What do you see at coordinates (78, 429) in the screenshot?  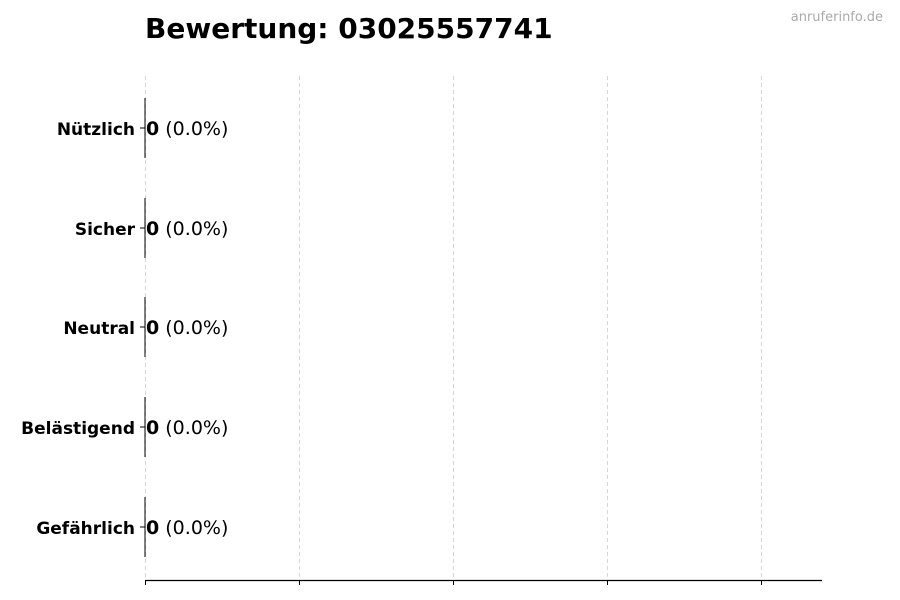 I see `y-tick-label: Belästigend` at bounding box center [78, 429].